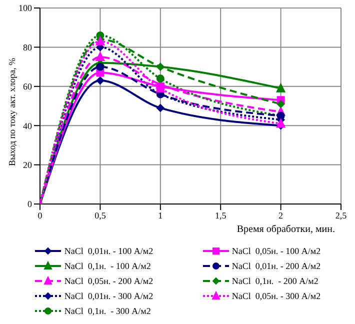  Describe the element at coordinates (220, 215) in the screenshot. I see `x-tick-label: 1,5` at that location.